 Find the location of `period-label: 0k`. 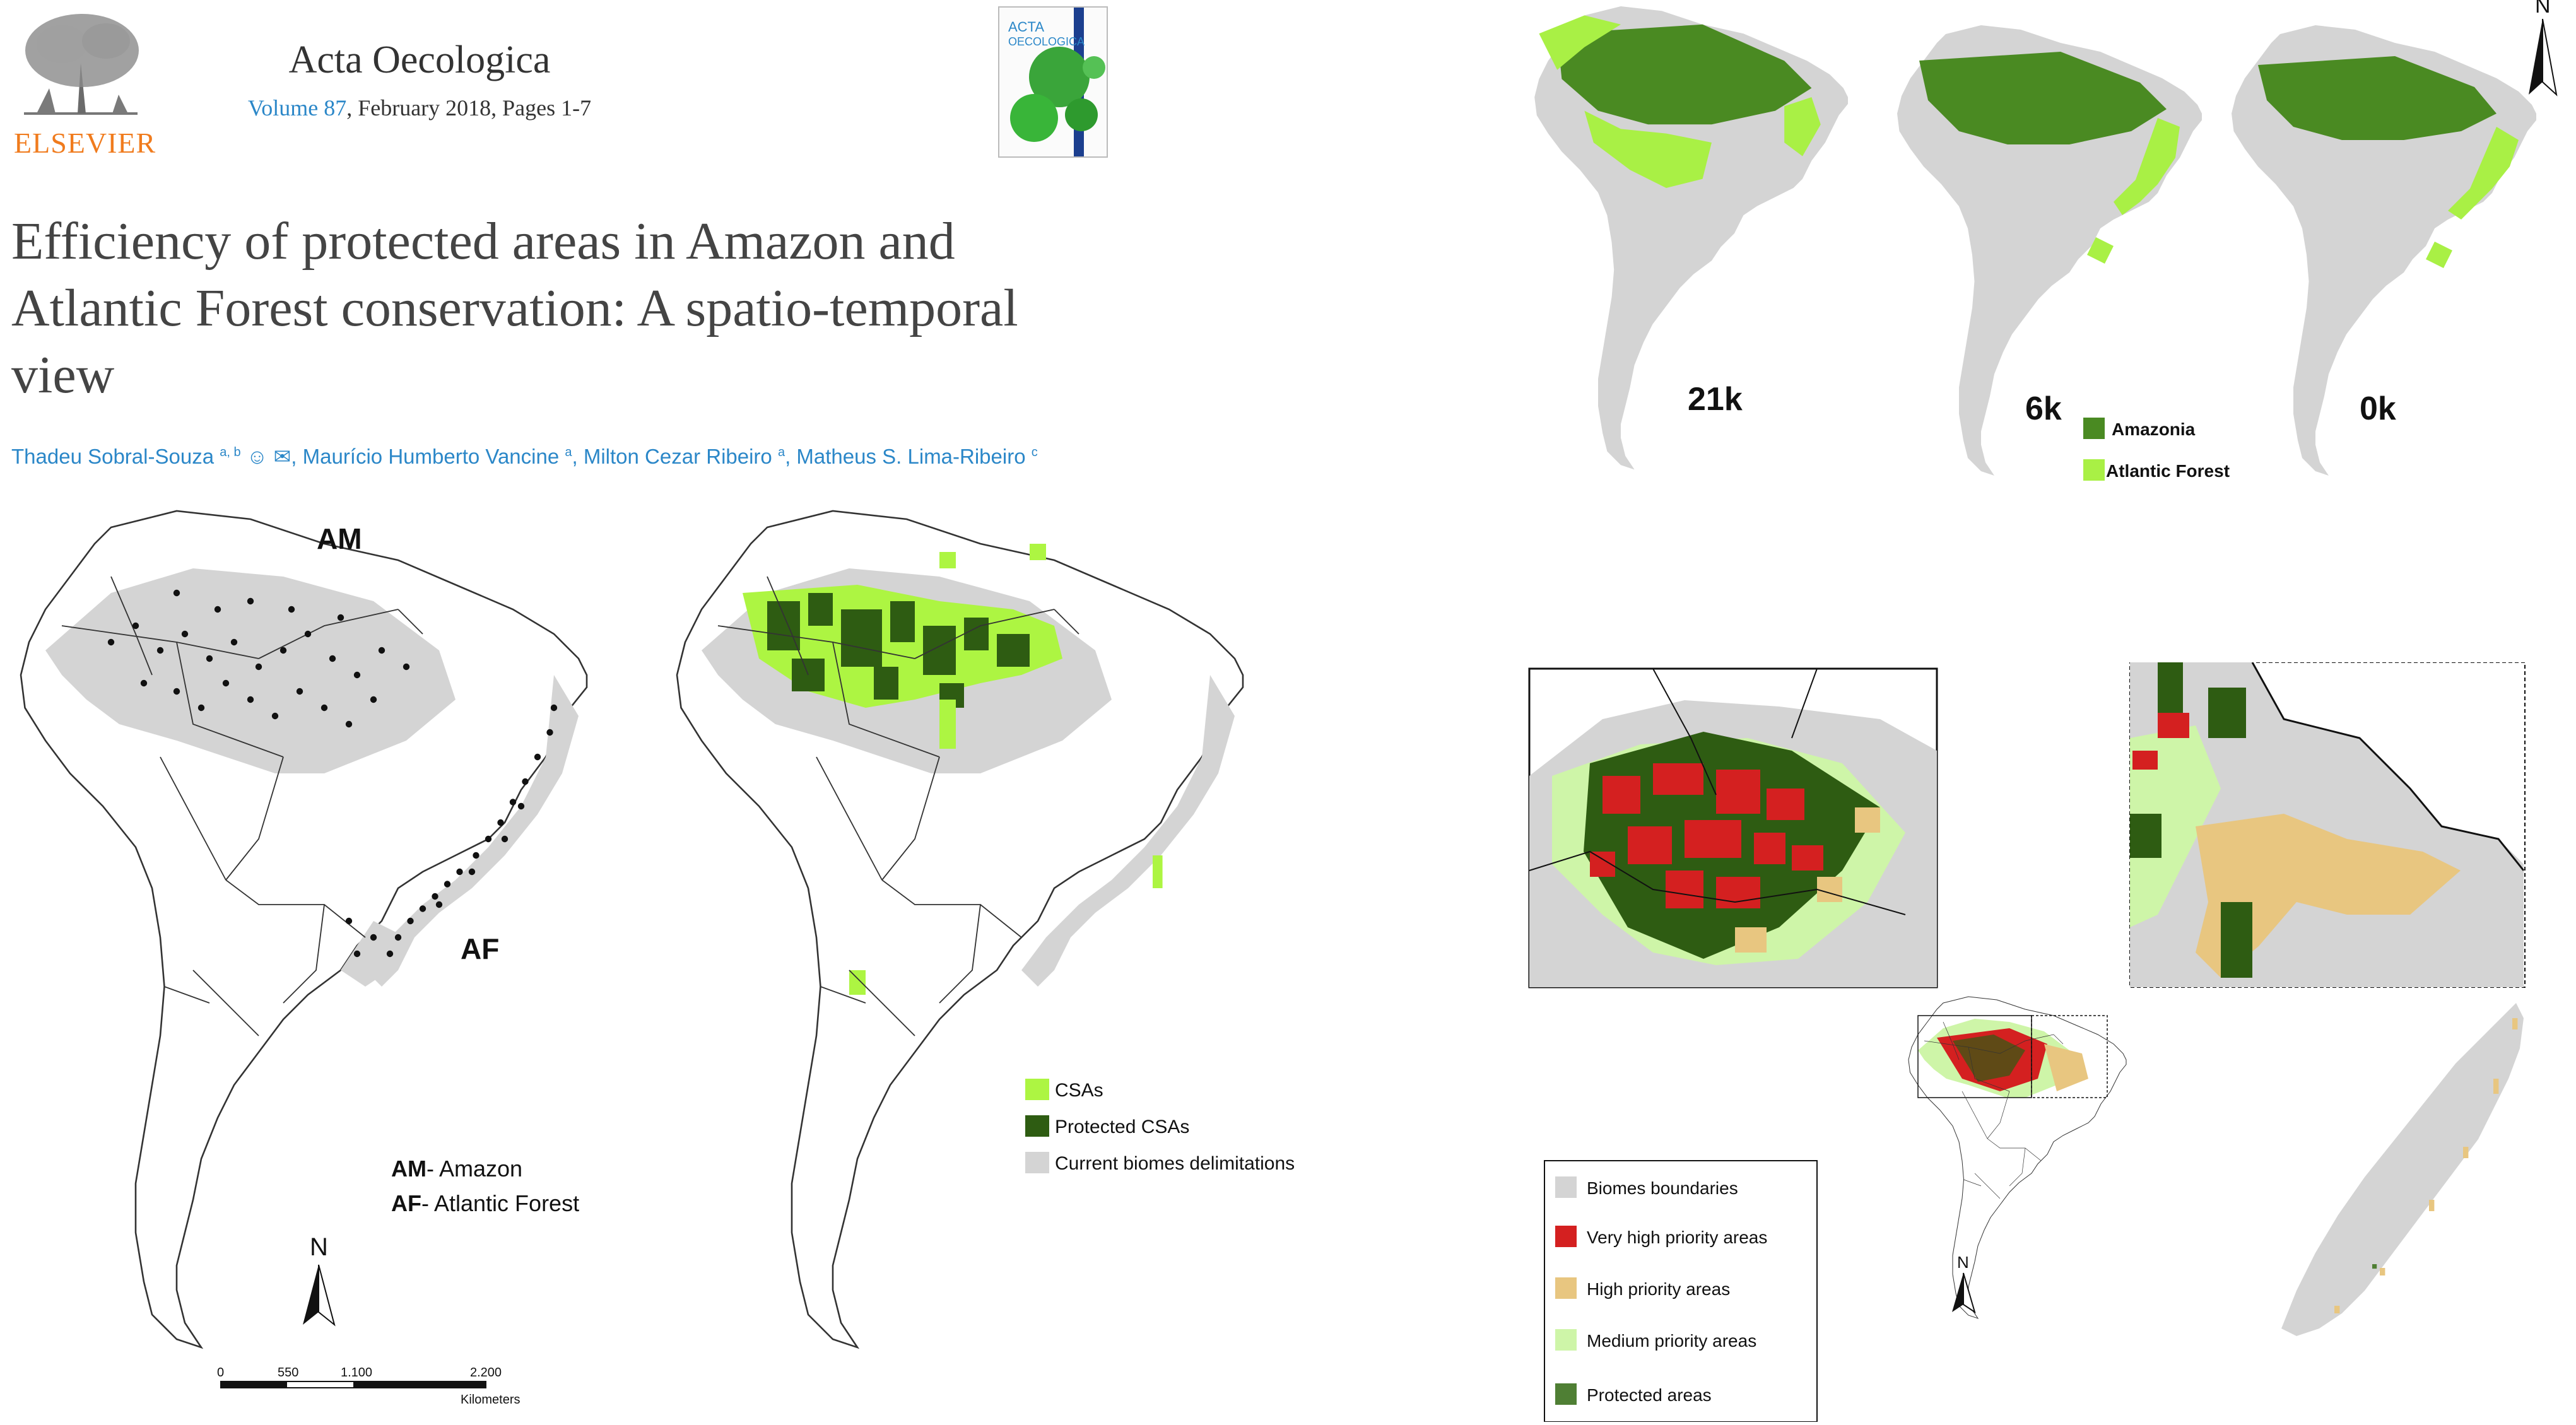

period-label: 0k is located at coordinates (2378, 408).